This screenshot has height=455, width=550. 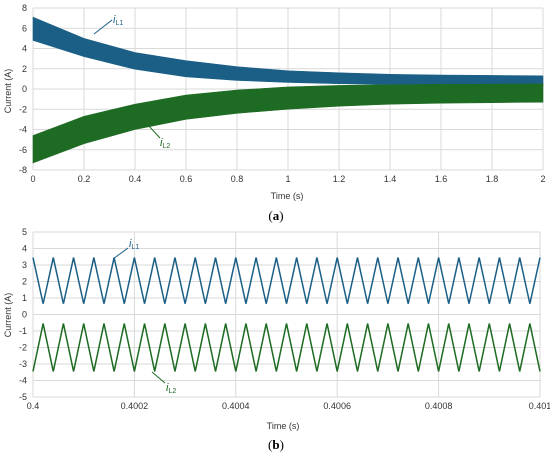 I want to click on chart-a-series2-leader, so click(x=154, y=131).